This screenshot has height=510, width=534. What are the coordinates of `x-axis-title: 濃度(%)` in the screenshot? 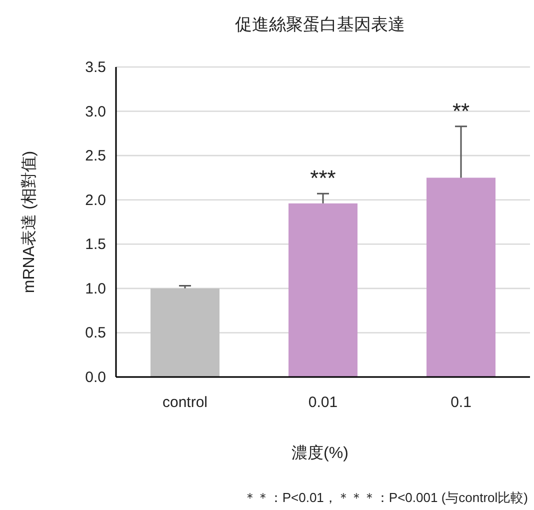 It's located at (320, 453).